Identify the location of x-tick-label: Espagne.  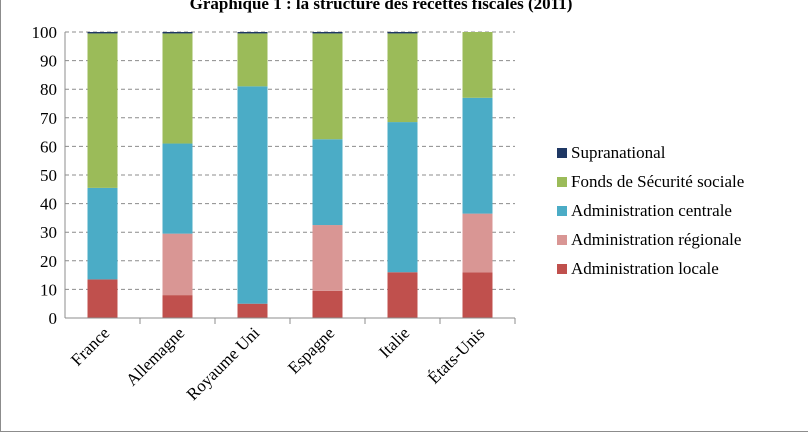
(311, 350).